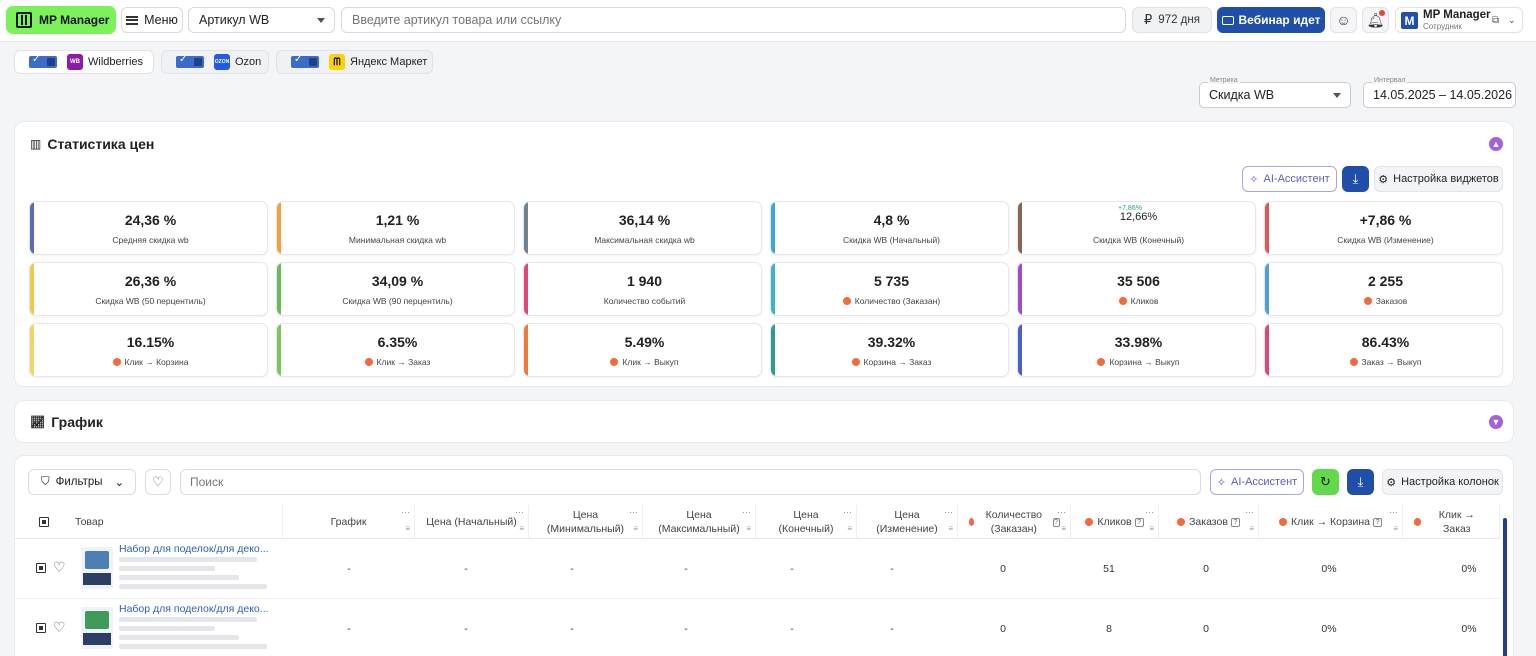 Image resolution: width=1536 pixels, height=656 pixels. I want to click on stat-card: 5.49% Клик → Выкуп, so click(642, 350).